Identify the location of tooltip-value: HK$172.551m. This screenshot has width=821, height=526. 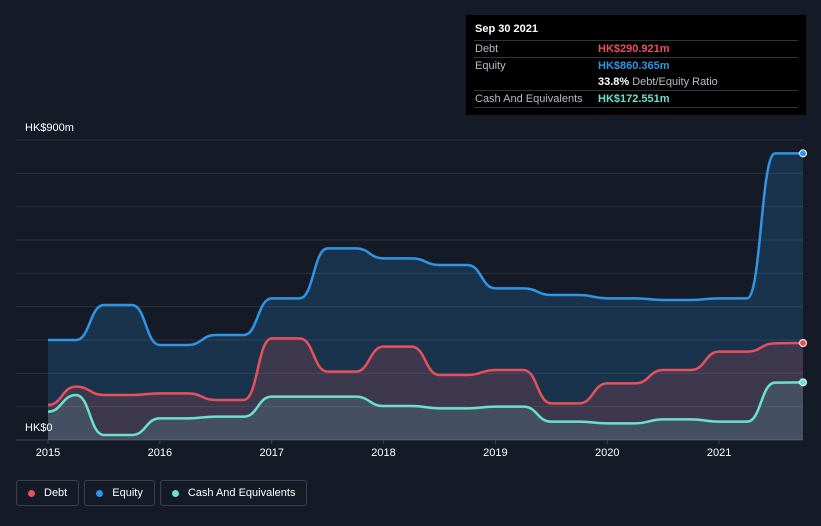
(634, 99).